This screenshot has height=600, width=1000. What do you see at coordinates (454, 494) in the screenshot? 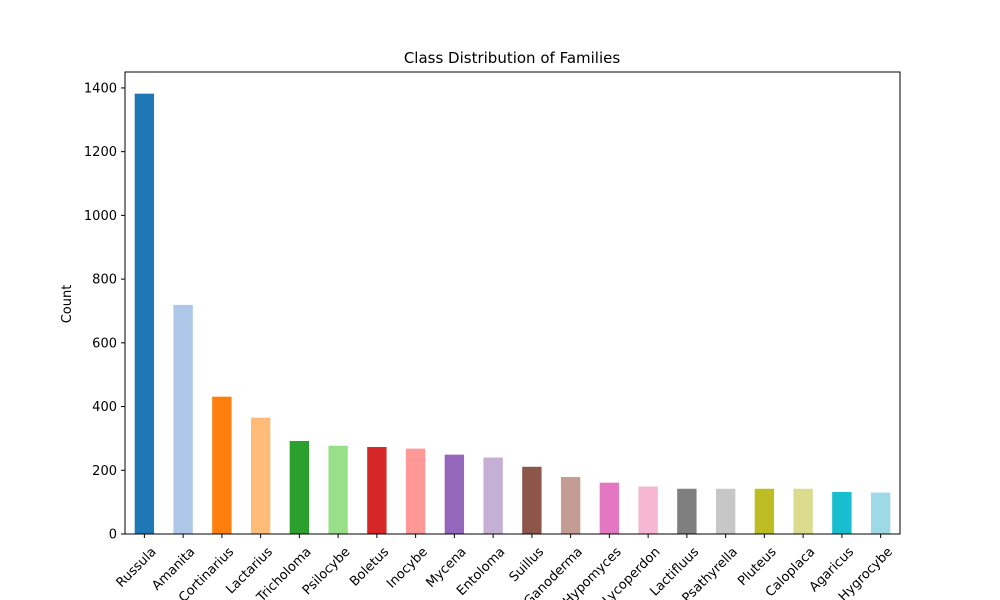
I see `bar-mycena` at bounding box center [454, 494].